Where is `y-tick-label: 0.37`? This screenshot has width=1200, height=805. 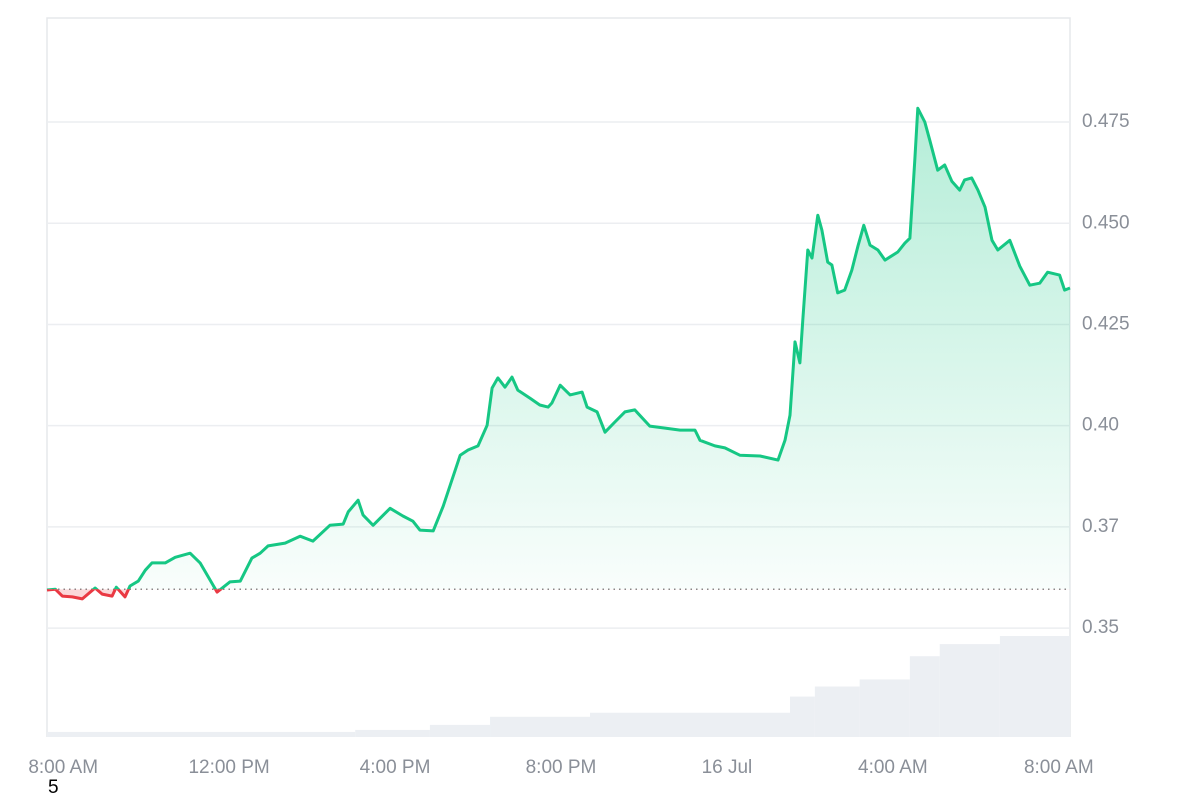 y-tick-label: 0.37 is located at coordinates (1100, 526).